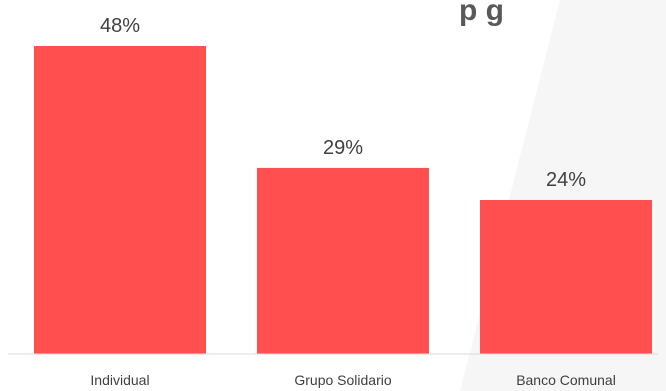 The width and height of the screenshot is (666, 391). I want to click on data-label: 24%, so click(566, 180).